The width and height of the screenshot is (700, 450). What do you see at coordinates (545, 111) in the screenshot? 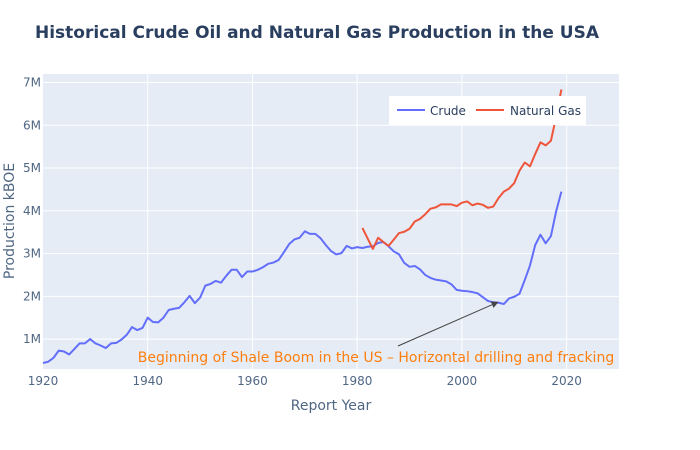
I see `legend-label-natural-gas: Natural Gas` at bounding box center [545, 111].